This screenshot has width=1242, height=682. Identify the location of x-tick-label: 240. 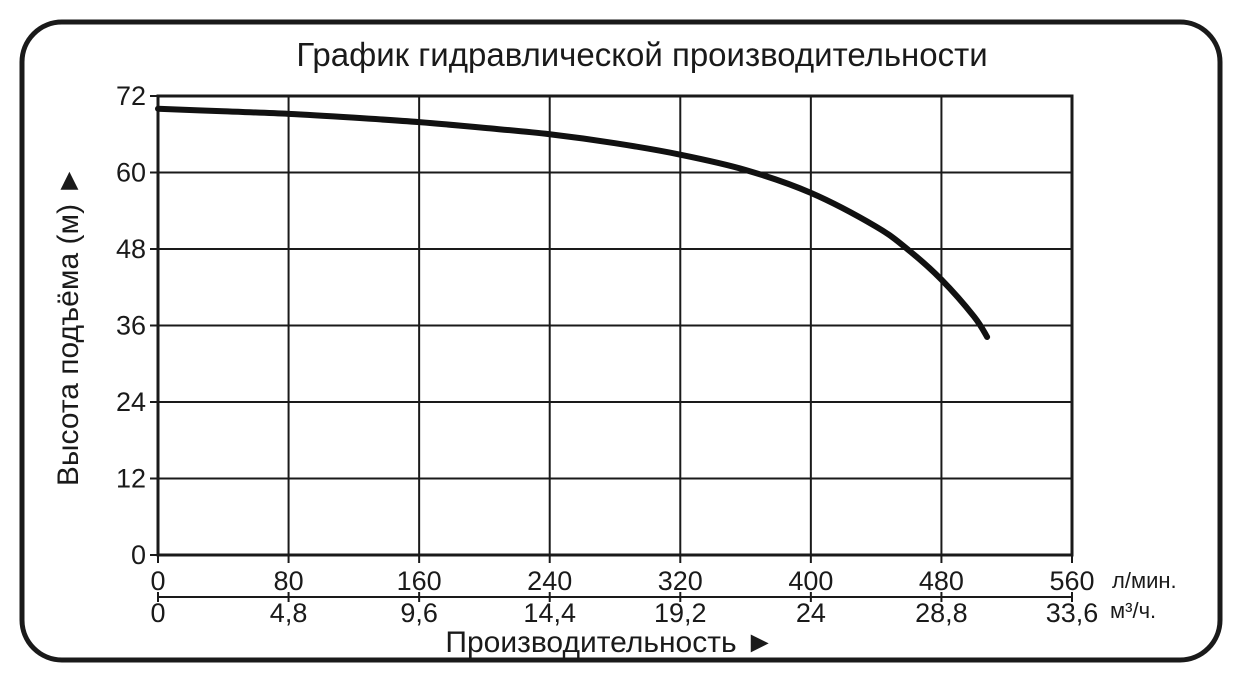
(549, 581).